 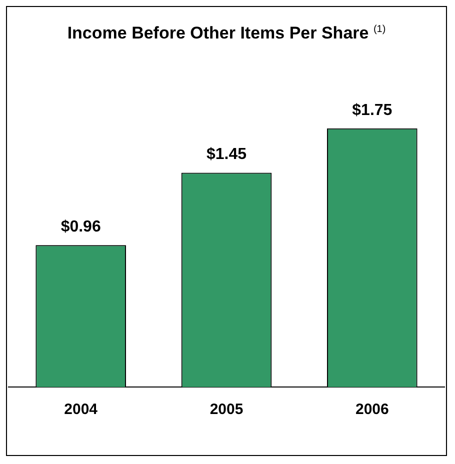 What do you see at coordinates (80, 227) in the screenshot?
I see `data-label: $0.96` at bounding box center [80, 227].